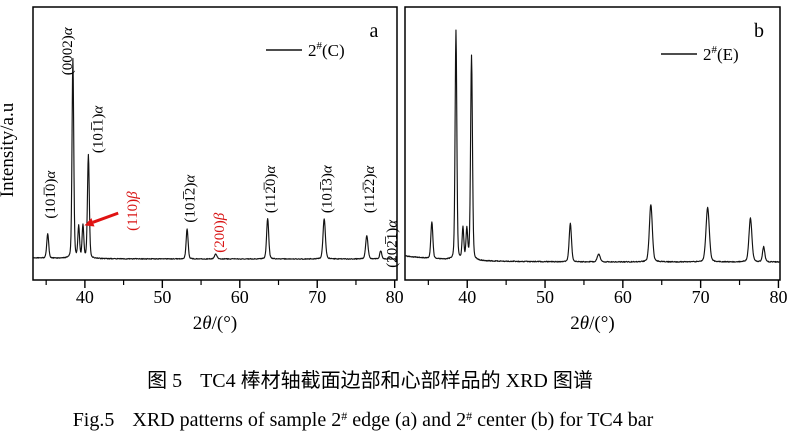 This screenshot has width=793, height=443. I want to click on peak-label-alpha: (101̅3)α, so click(328, 188).